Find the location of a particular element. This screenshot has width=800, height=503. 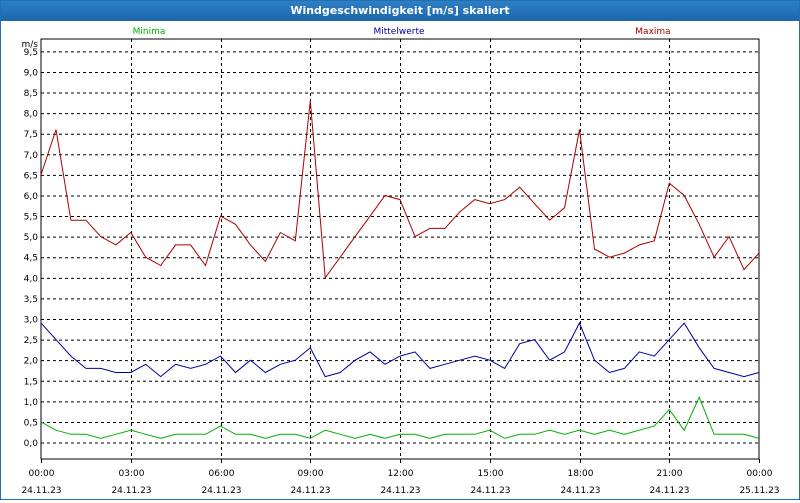

y-tick-label: 1,0 is located at coordinates (31, 403).